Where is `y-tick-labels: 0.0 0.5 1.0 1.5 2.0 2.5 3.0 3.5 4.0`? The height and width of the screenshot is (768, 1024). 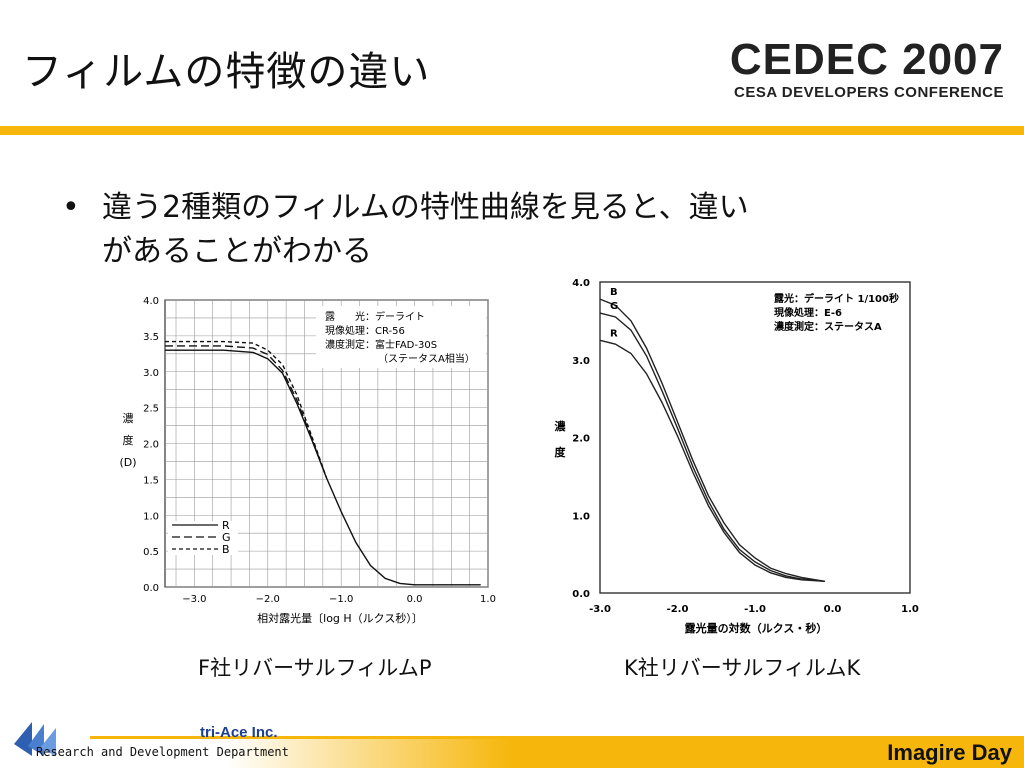 y-tick-labels: 0.0 0.5 1.0 1.5 2.0 2.5 3.0 3.5 4.0 is located at coordinates (151, 445).